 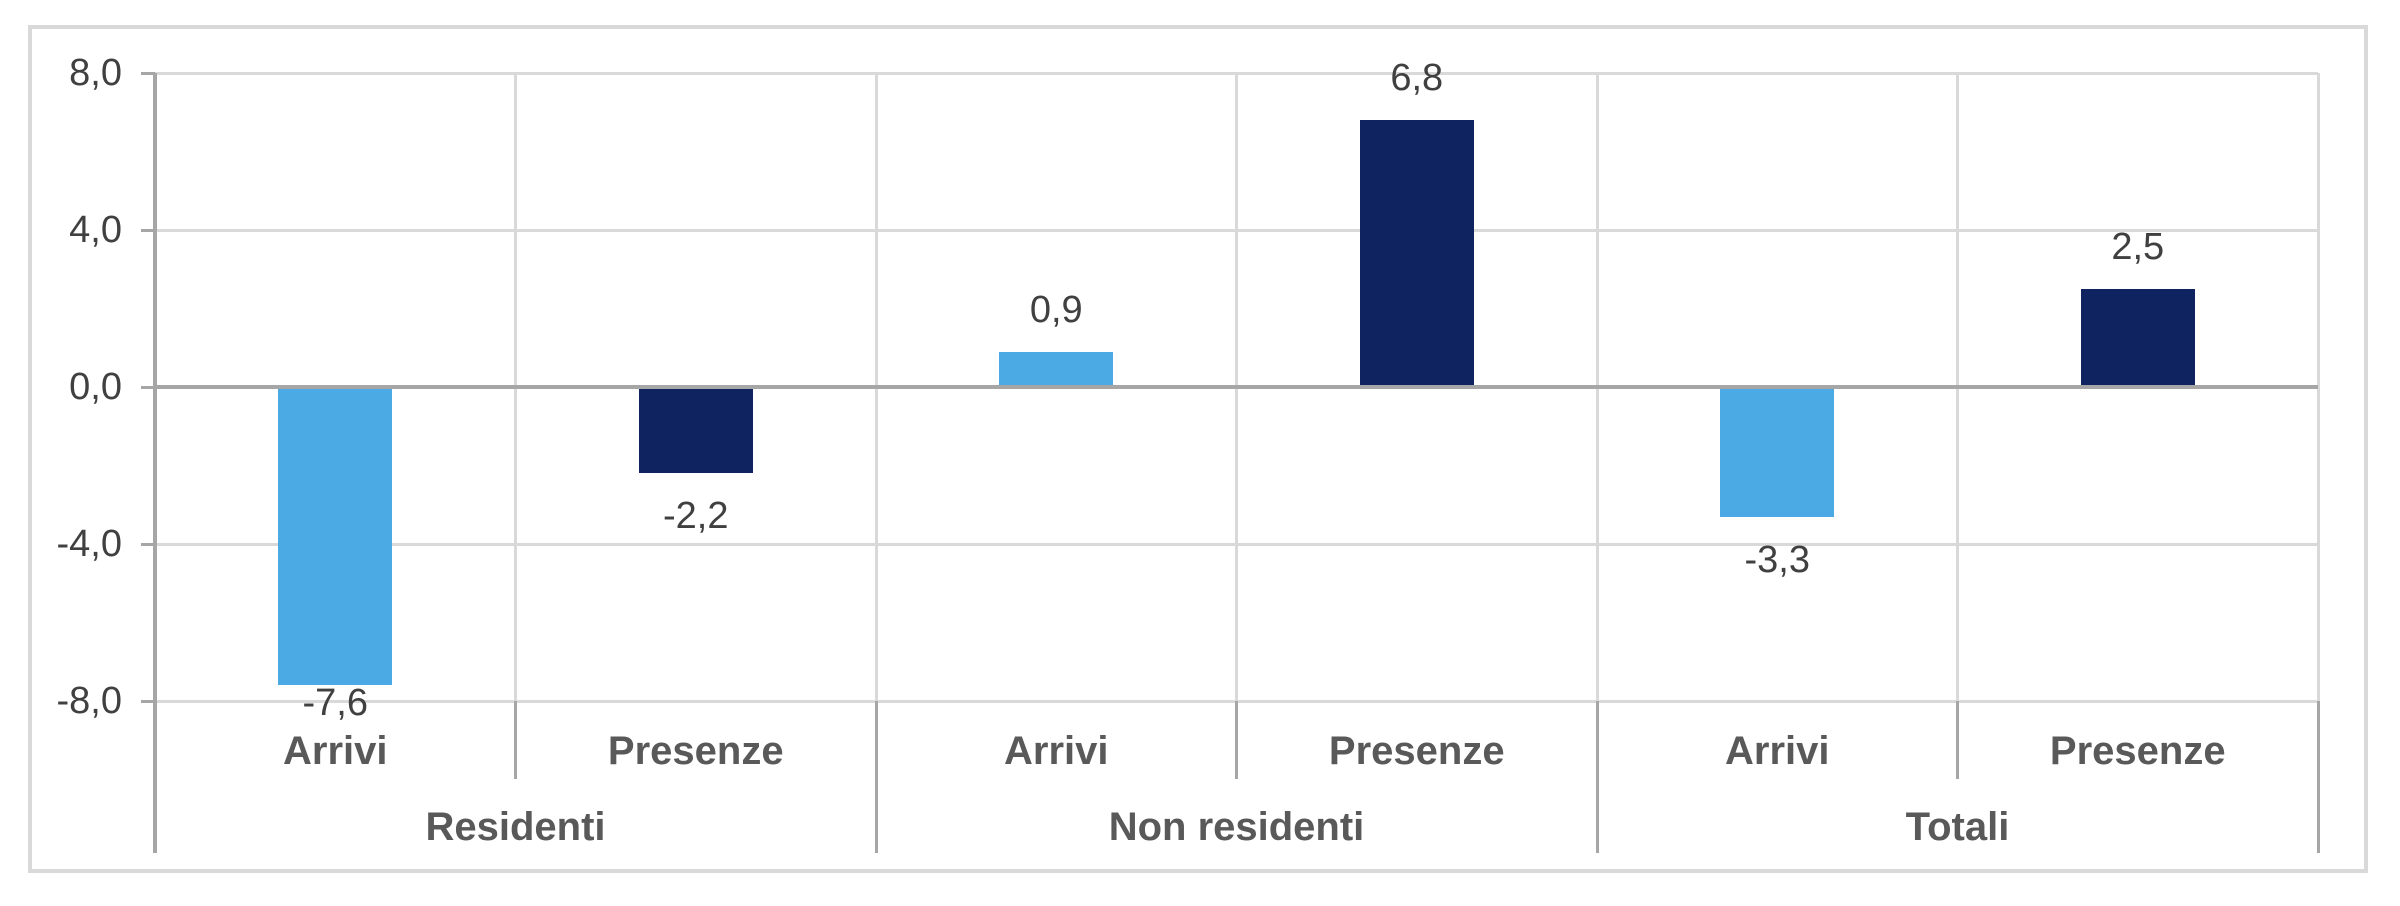 What do you see at coordinates (1236, 827) in the screenshot?
I see `group-label-non-residenti: Non residenti` at bounding box center [1236, 827].